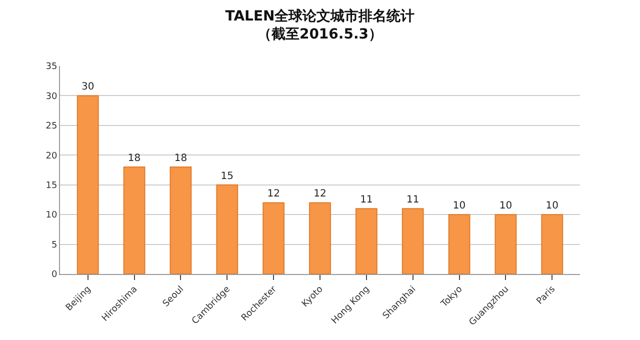  What do you see at coordinates (320, 34) in the screenshot?
I see `chart-subtitle: （截至2016.5.3）` at bounding box center [320, 34].